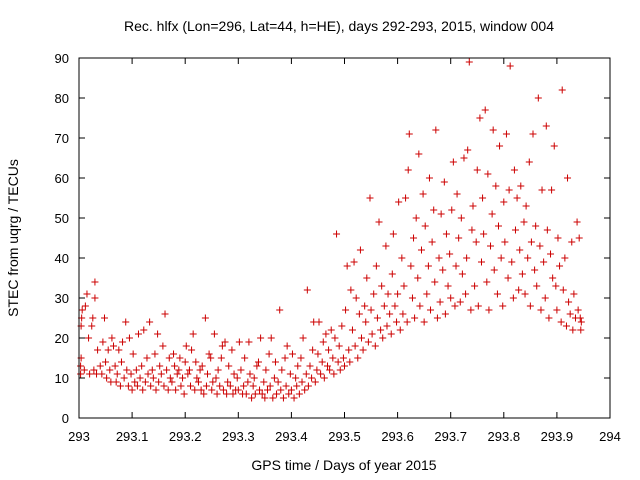 This screenshot has width=640, height=480. What do you see at coordinates (62, 338) in the screenshot?
I see `y-tick-label: 20` at bounding box center [62, 338].